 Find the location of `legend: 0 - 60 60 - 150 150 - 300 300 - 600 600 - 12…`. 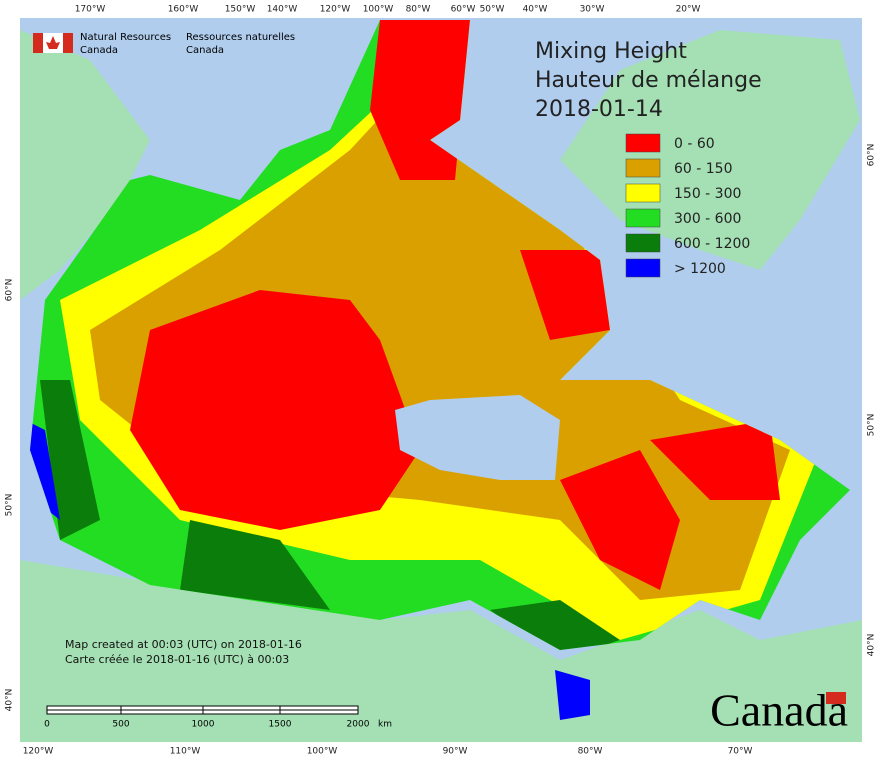

legend: 0 - 60 60 - 150 150 - 300 300 - 600 600 - 12… is located at coordinates (687, 205).